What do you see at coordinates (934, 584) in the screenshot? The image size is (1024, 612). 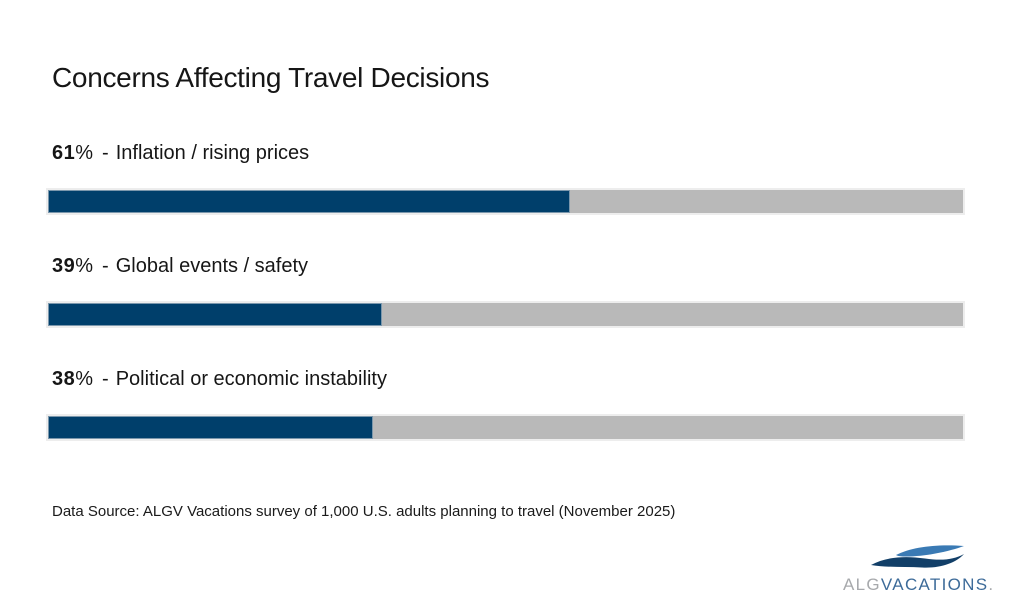 I see `logo-name: VACATIONS` at bounding box center [934, 584].